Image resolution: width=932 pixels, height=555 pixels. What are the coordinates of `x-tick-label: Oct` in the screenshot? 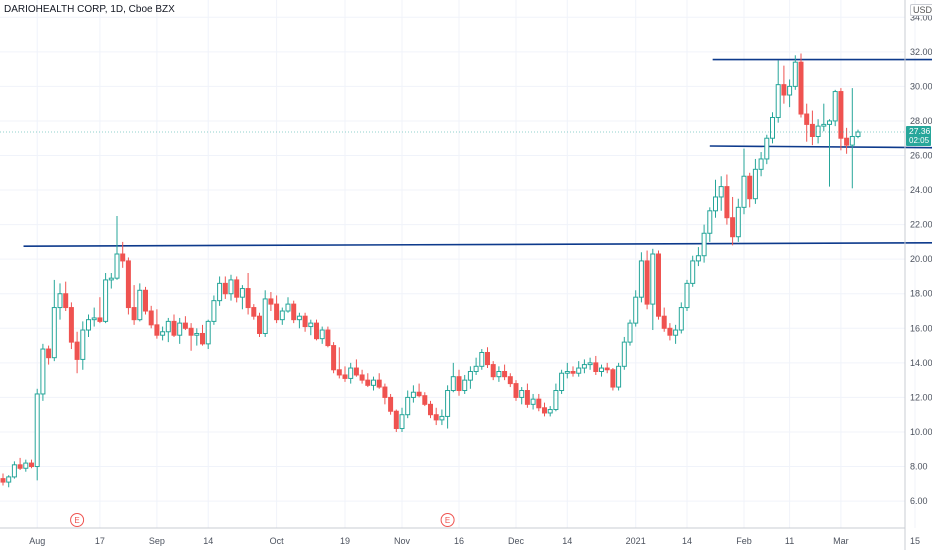 It's located at (277, 541).